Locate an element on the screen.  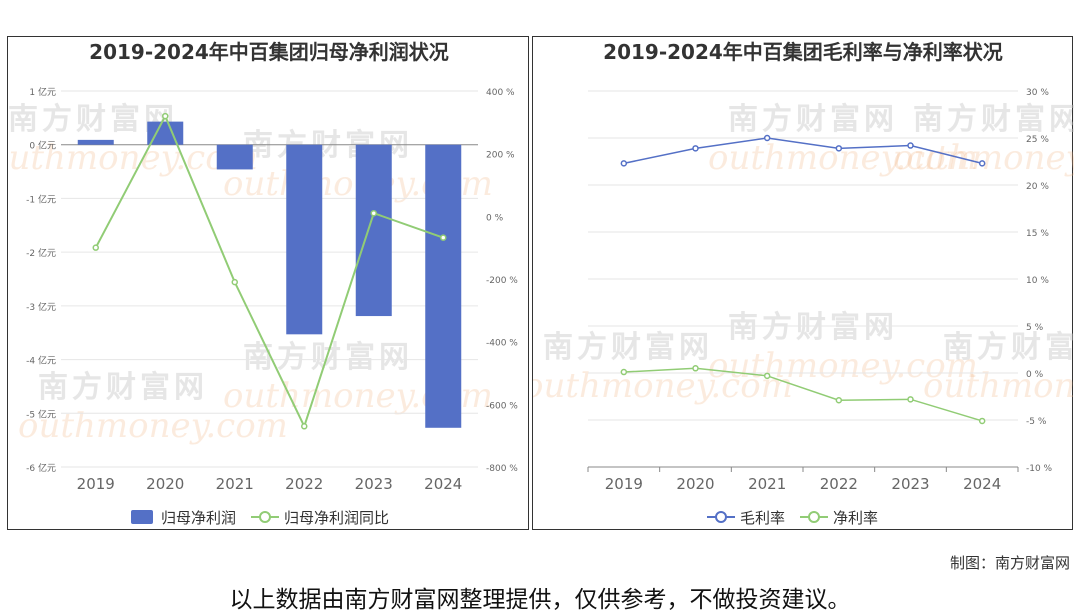
right-tick-label: 5 % is located at coordinates (1035, 328).